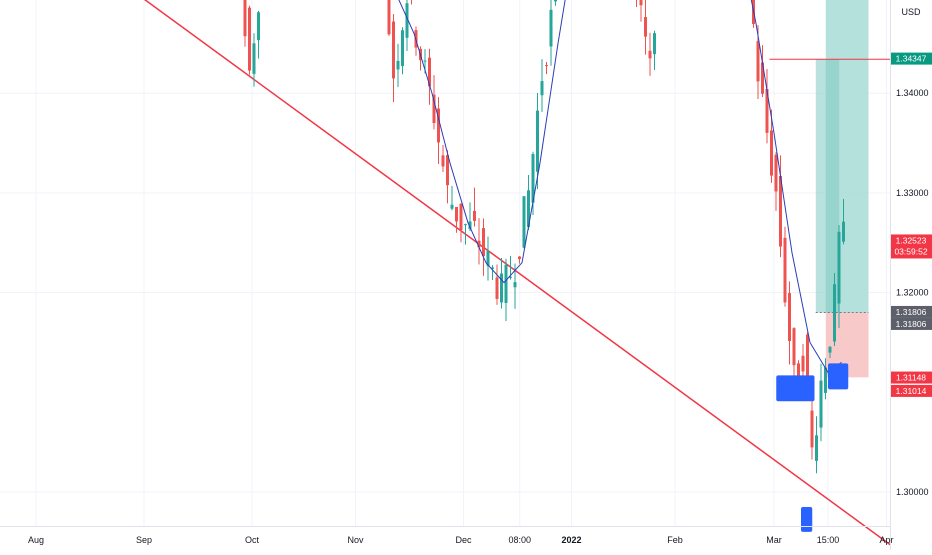 This screenshot has width=932, height=555. I want to click on x-tick-label: Aug, so click(36, 540).